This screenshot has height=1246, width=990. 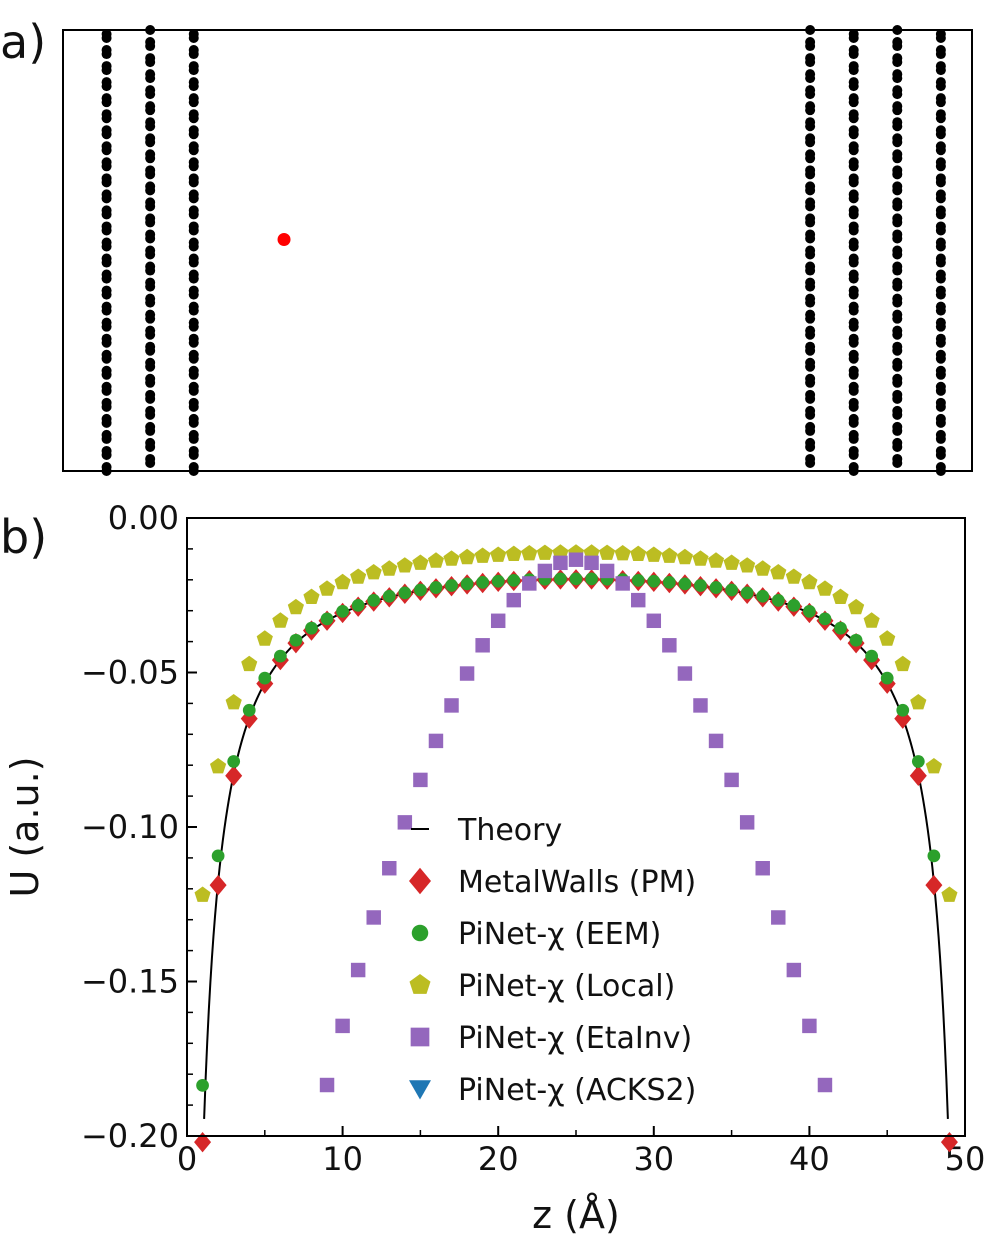 I want to click on legend-theory-label: Theory, so click(x=509, y=830).